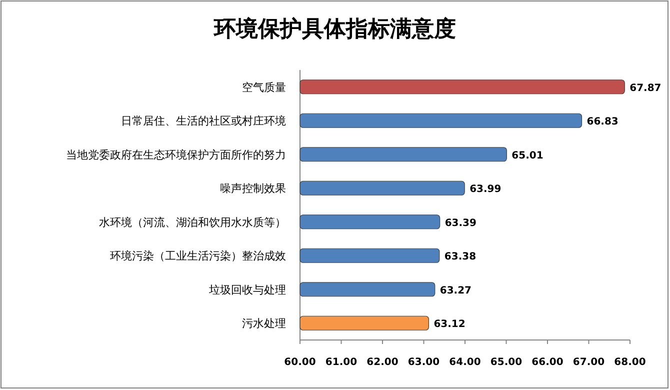 This screenshot has width=670, height=390. What do you see at coordinates (176, 155) in the screenshot?
I see `y-tick-label: 当地党委政府在生态环境保护方面所作的努力` at bounding box center [176, 155].